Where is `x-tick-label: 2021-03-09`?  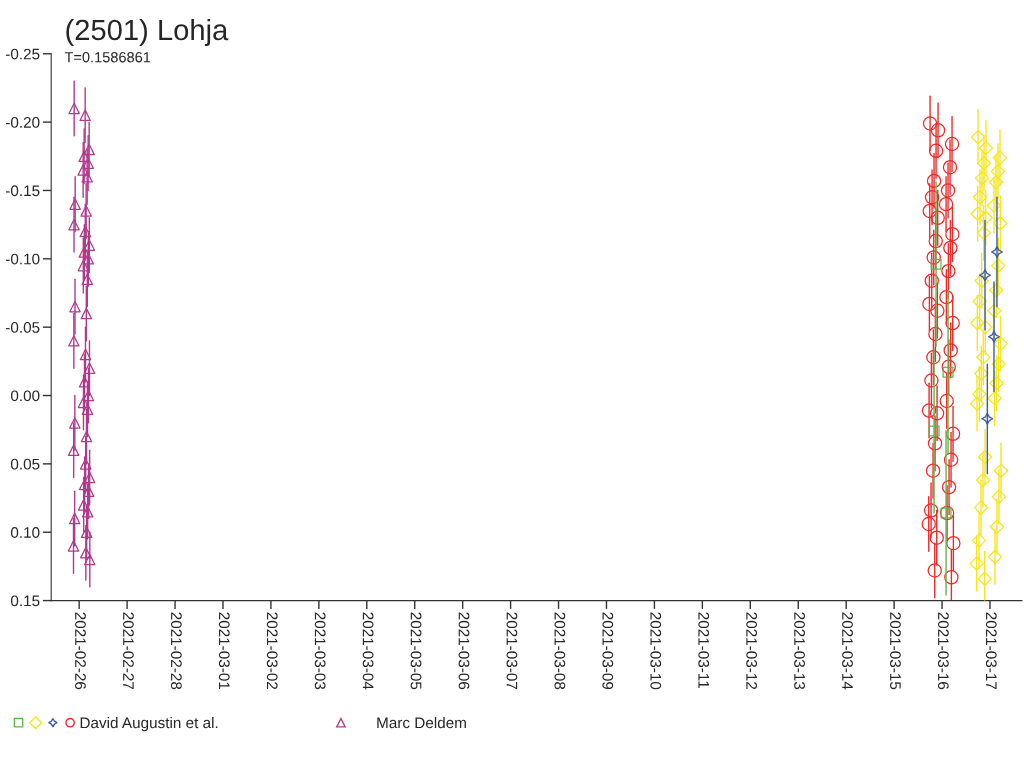
x-tick-label: 2021-03-09 is located at coordinates (608, 651).